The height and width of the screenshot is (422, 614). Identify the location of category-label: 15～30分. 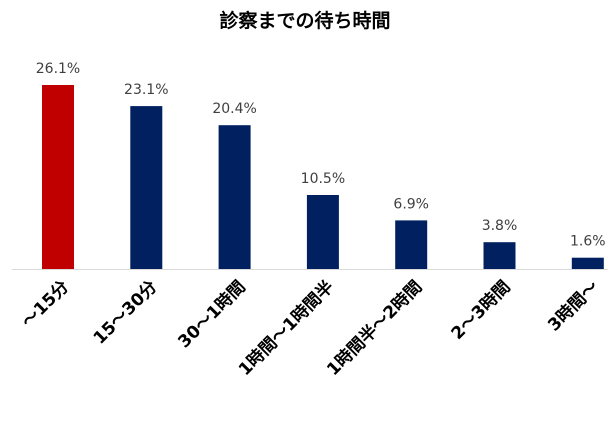
(126, 313).